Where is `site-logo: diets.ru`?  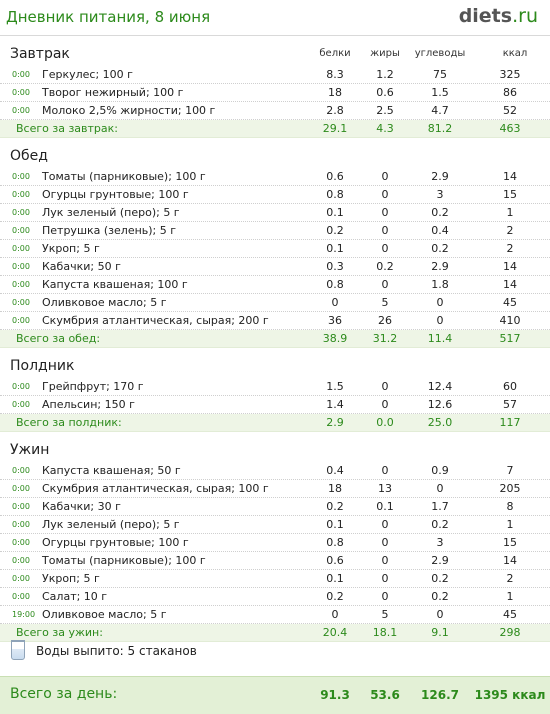
site-logo: diets.ru is located at coordinates (498, 16).